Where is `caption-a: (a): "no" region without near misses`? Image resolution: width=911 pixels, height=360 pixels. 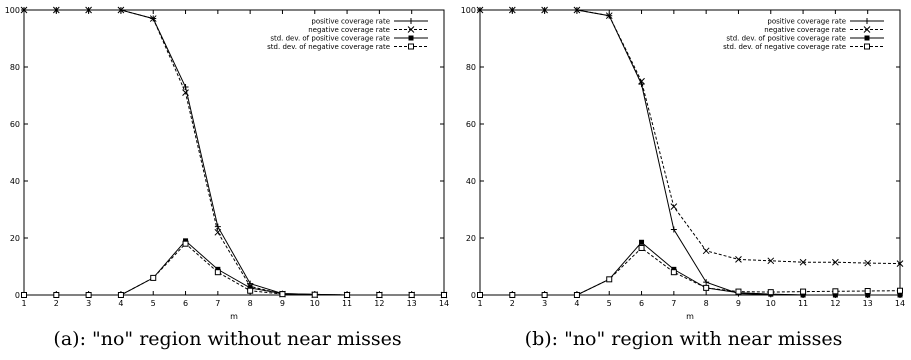 caption-a: (a): "no" region without near misses is located at coordinates (227, 339).